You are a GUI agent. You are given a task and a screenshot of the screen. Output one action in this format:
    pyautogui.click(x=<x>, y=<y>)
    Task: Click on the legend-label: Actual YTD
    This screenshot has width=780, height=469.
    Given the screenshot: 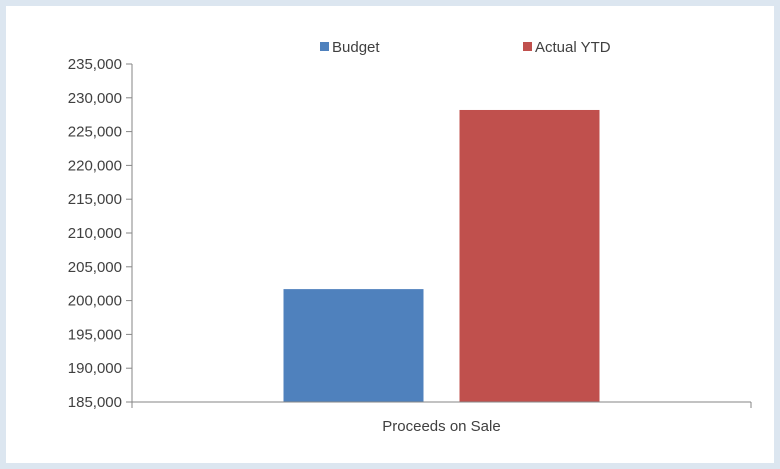 What is the action you would take?
    pyautogui.click(x=573, y=47)
    